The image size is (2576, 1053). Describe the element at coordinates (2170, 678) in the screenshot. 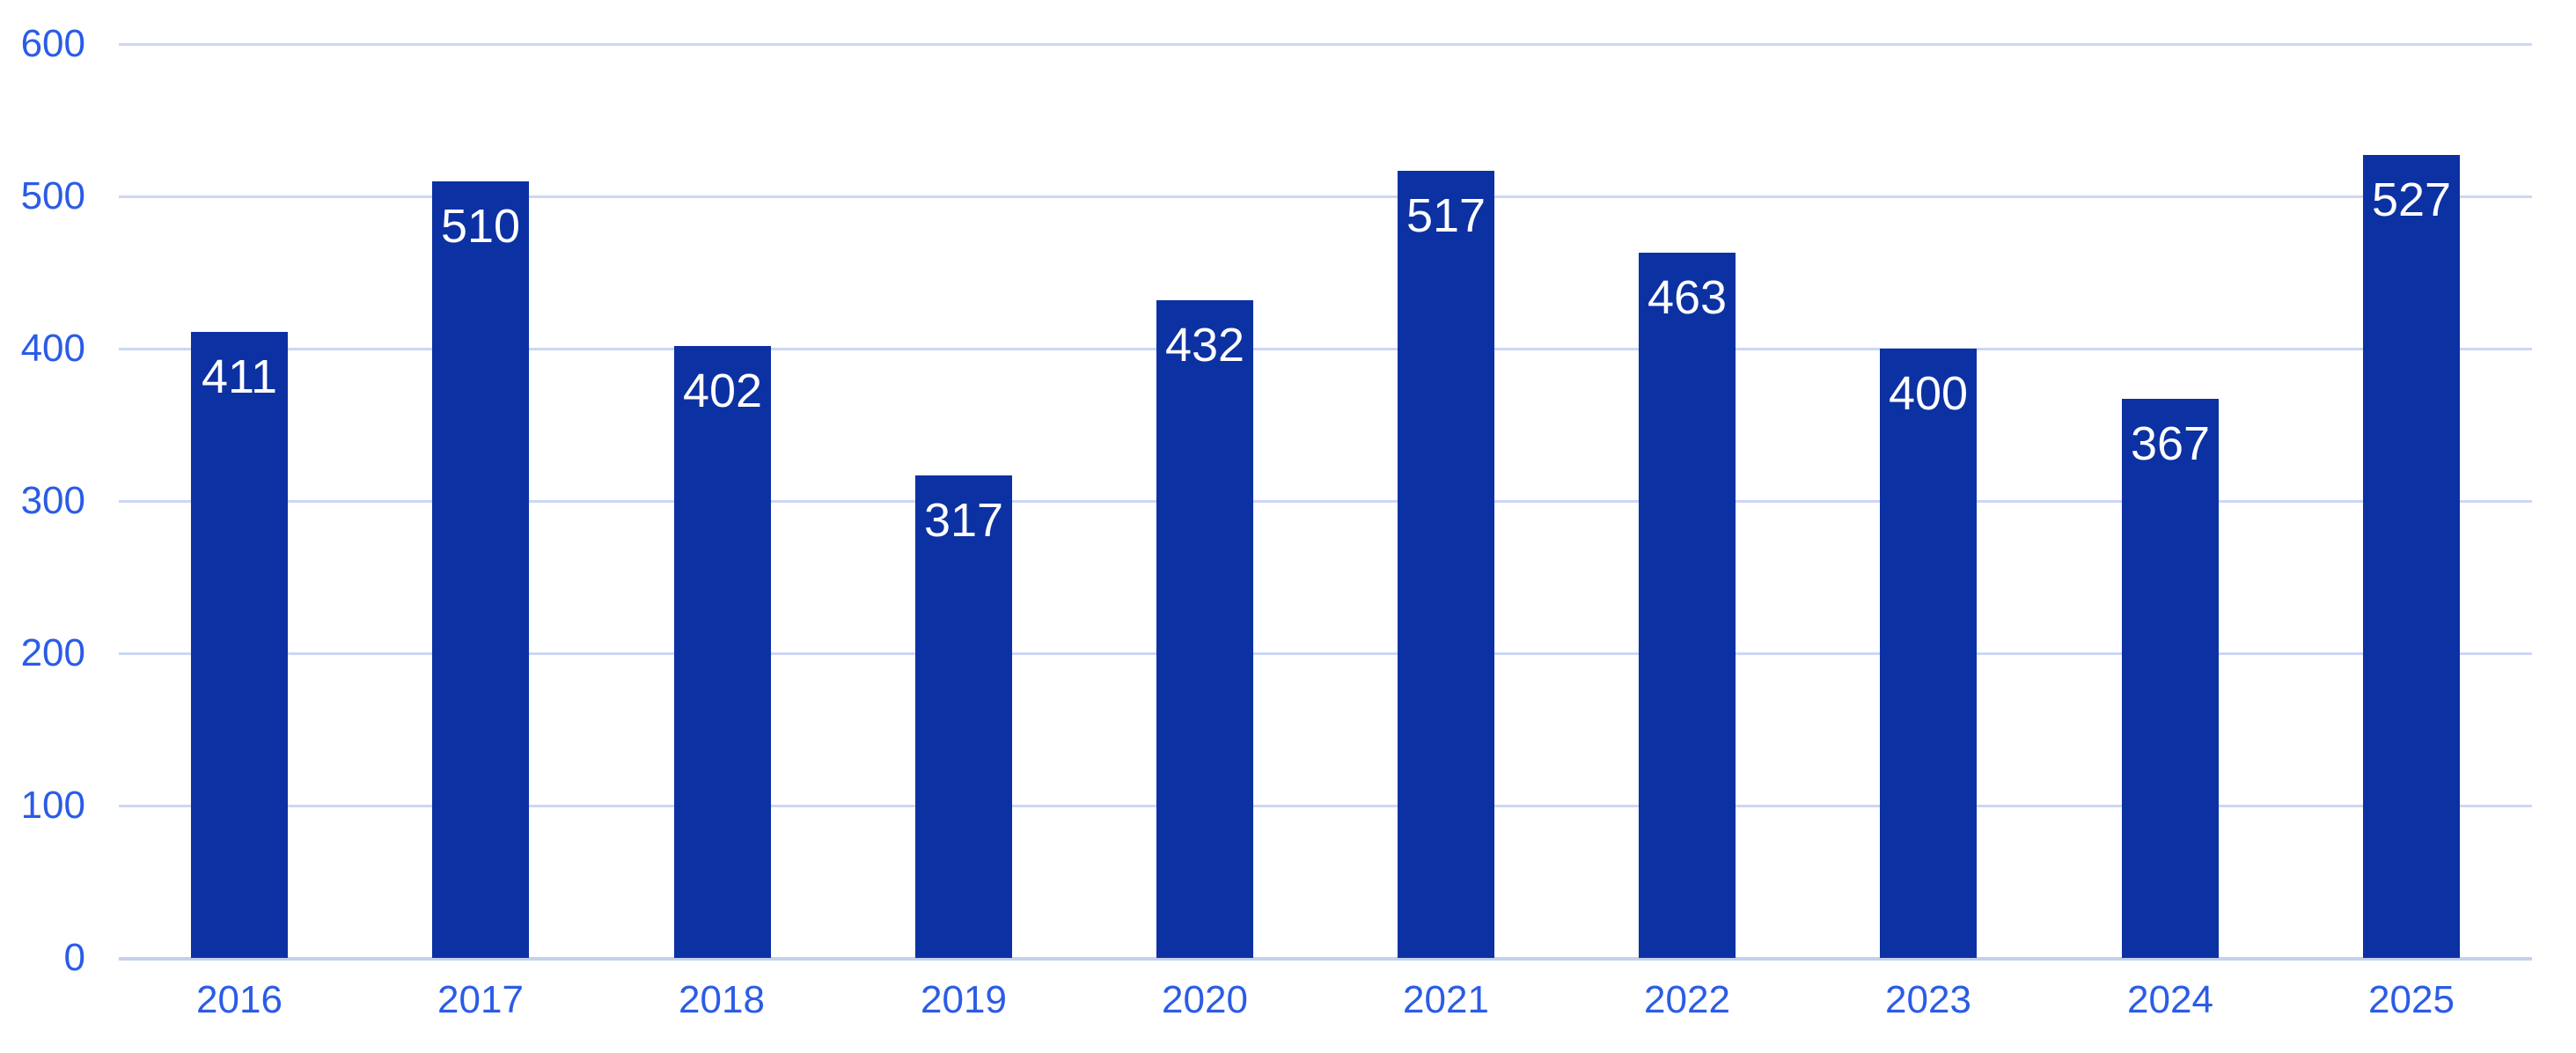

I see `bar: 367` at that location.